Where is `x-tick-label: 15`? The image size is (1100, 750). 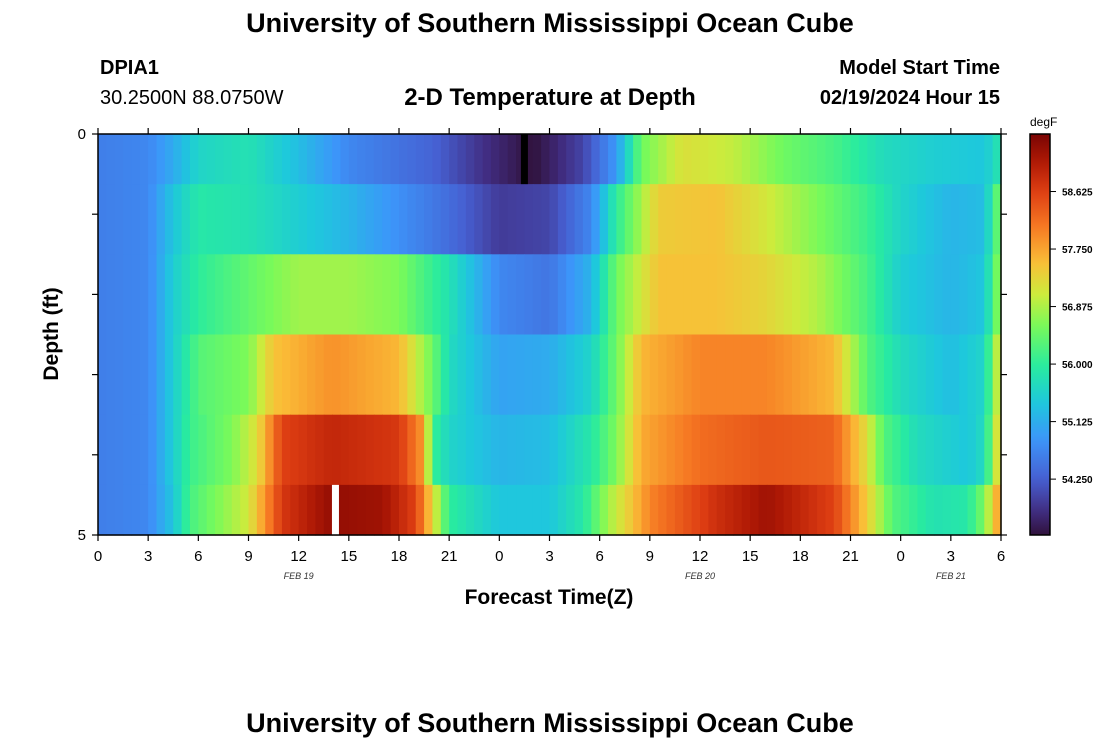
x-tick-label: 15 is located at coordinates (348, 556).